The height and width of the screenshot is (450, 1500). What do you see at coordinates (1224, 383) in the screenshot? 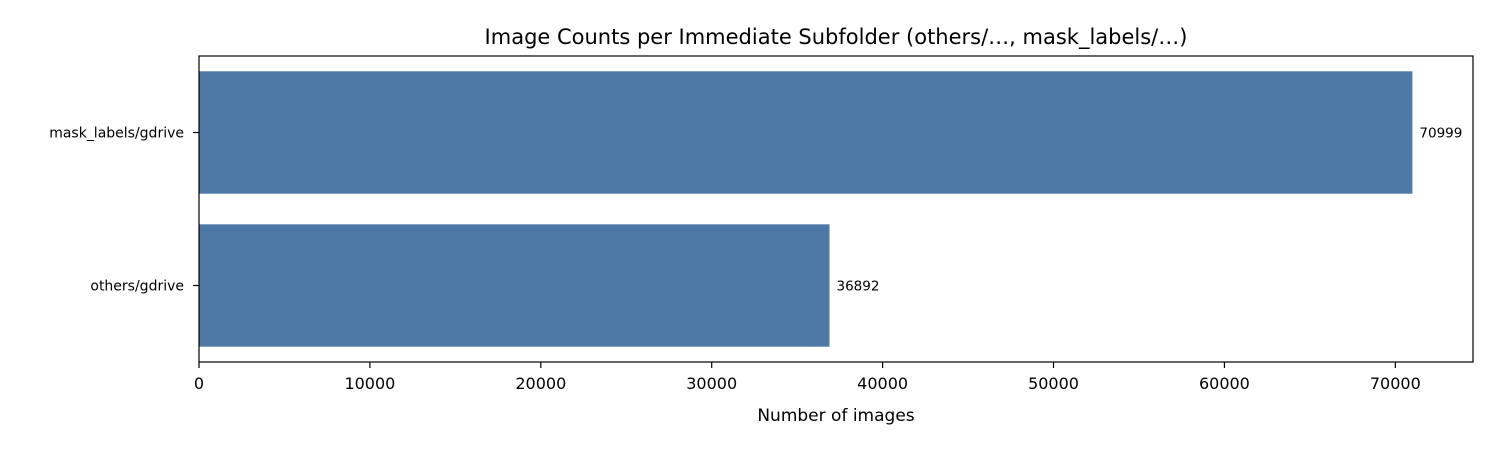
I see `x-tick-label: 60000` at bounding box center [1224, 383].